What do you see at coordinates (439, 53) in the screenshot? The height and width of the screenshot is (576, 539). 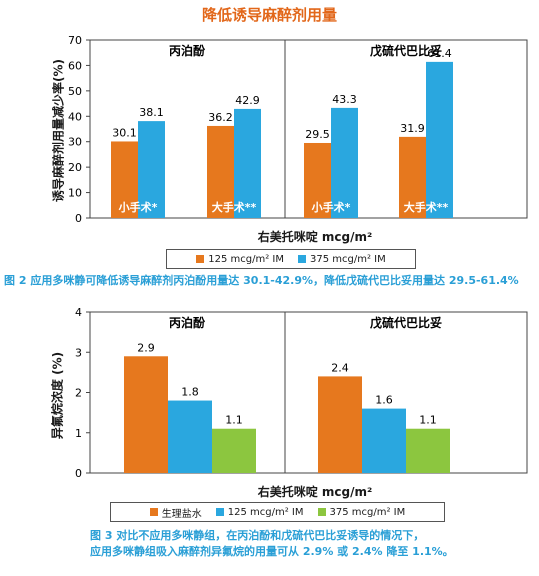 I see `data-label: 61.4` at bounding box center [439, 53].